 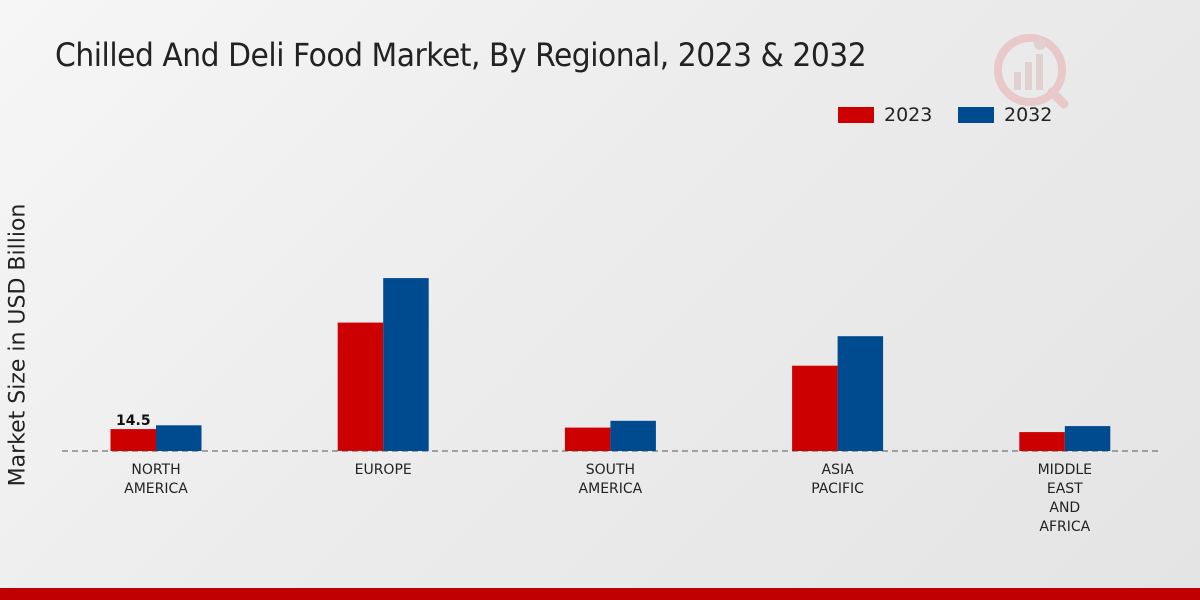 What do you see at coordinates (383, 470) in the screenshot?
I see `x-tick-label-1: EUROPE` at bounding box center [383, 470].